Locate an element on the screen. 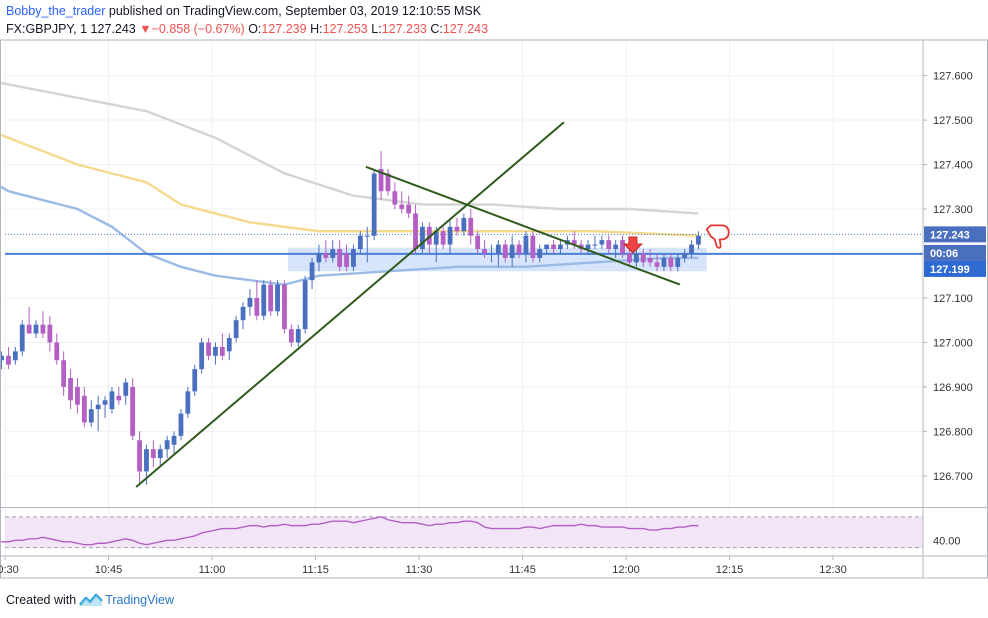 Image resolution: width=988 pixels, height=618 pixels. publisher-name: Bobby_the_trader is located at coordinates (56, 11).